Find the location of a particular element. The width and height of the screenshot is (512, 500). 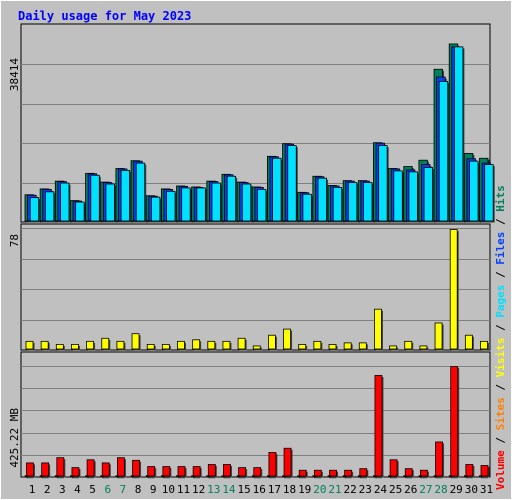

x-tick-label: 20 is located at coordinates (319, 489).